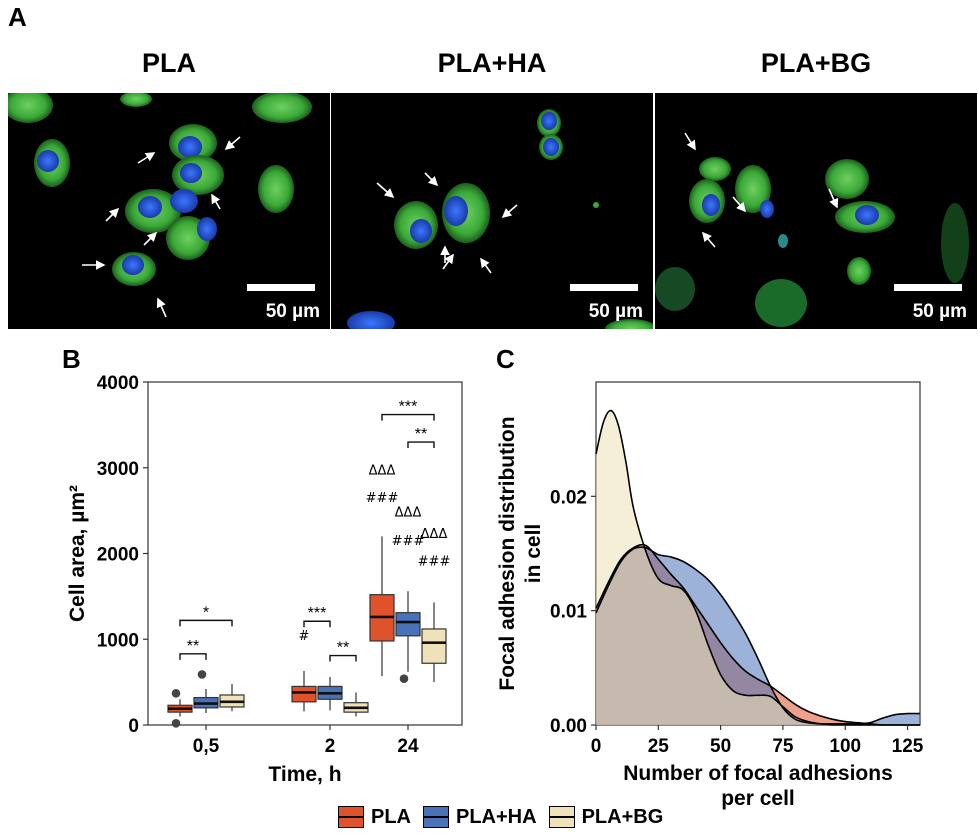 The image size is (978, 838). What do you see at coordinates (568, 726) in the screenshot?
I see `y-tick-label: 0.00` at bounding box center [568, 726].